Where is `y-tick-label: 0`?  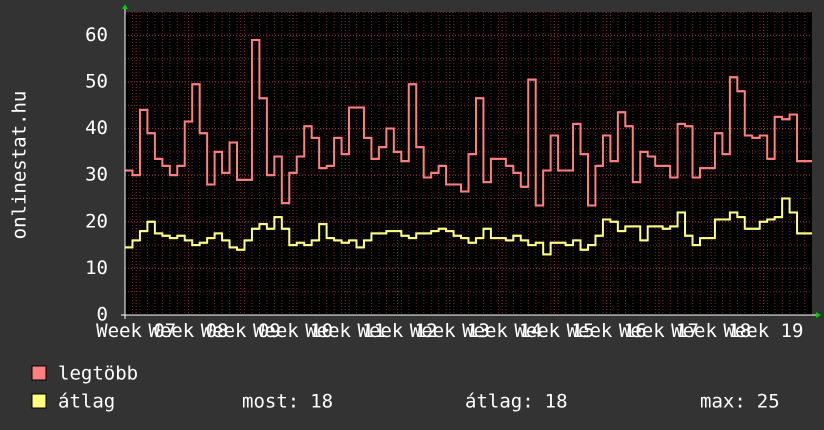 y-tick-label: 0 is located at coordinates (102, 315).